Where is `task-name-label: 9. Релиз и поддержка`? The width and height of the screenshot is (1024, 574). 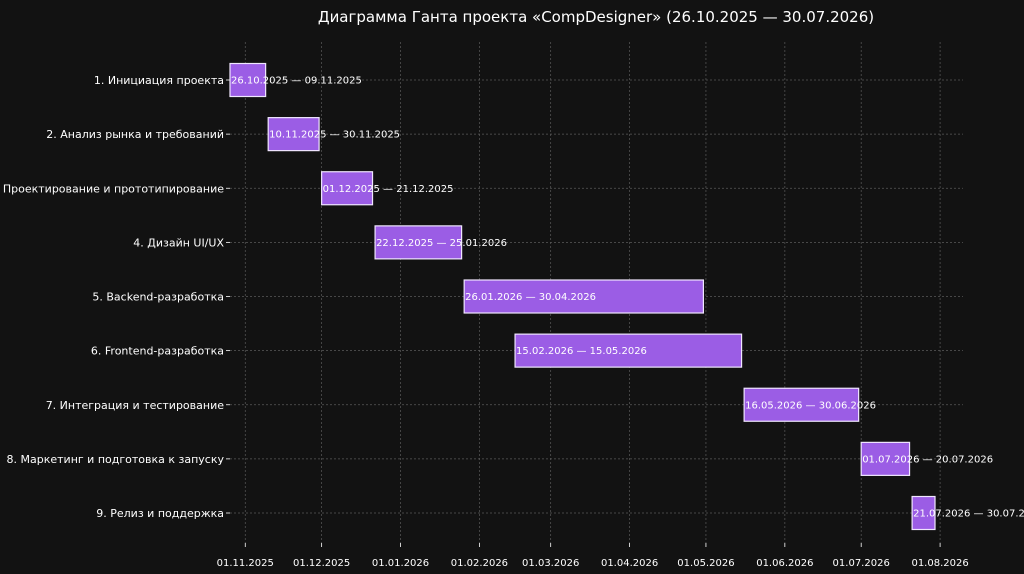
task-name-label: 9. Релиз и поддержка is located at coordinates (160, 513).